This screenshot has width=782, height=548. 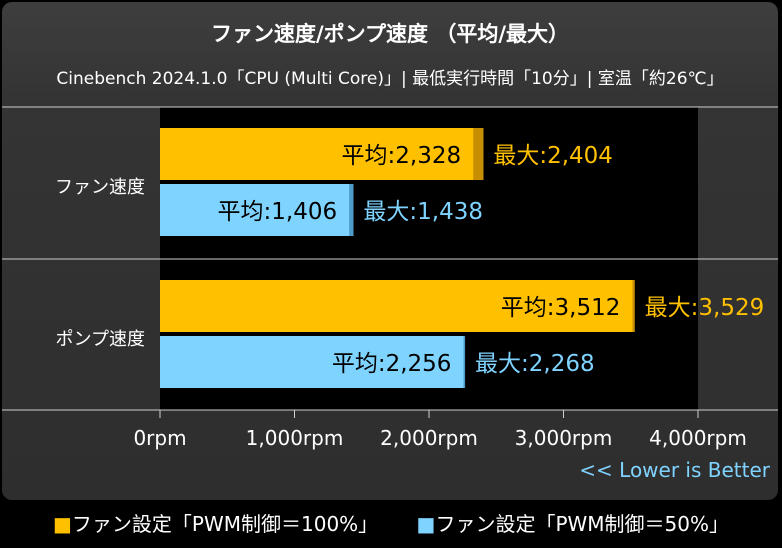 I want to click on legend-item-pwm50: ■ファン設定「PWM制御＝50%」, so click(x=573, y=524).